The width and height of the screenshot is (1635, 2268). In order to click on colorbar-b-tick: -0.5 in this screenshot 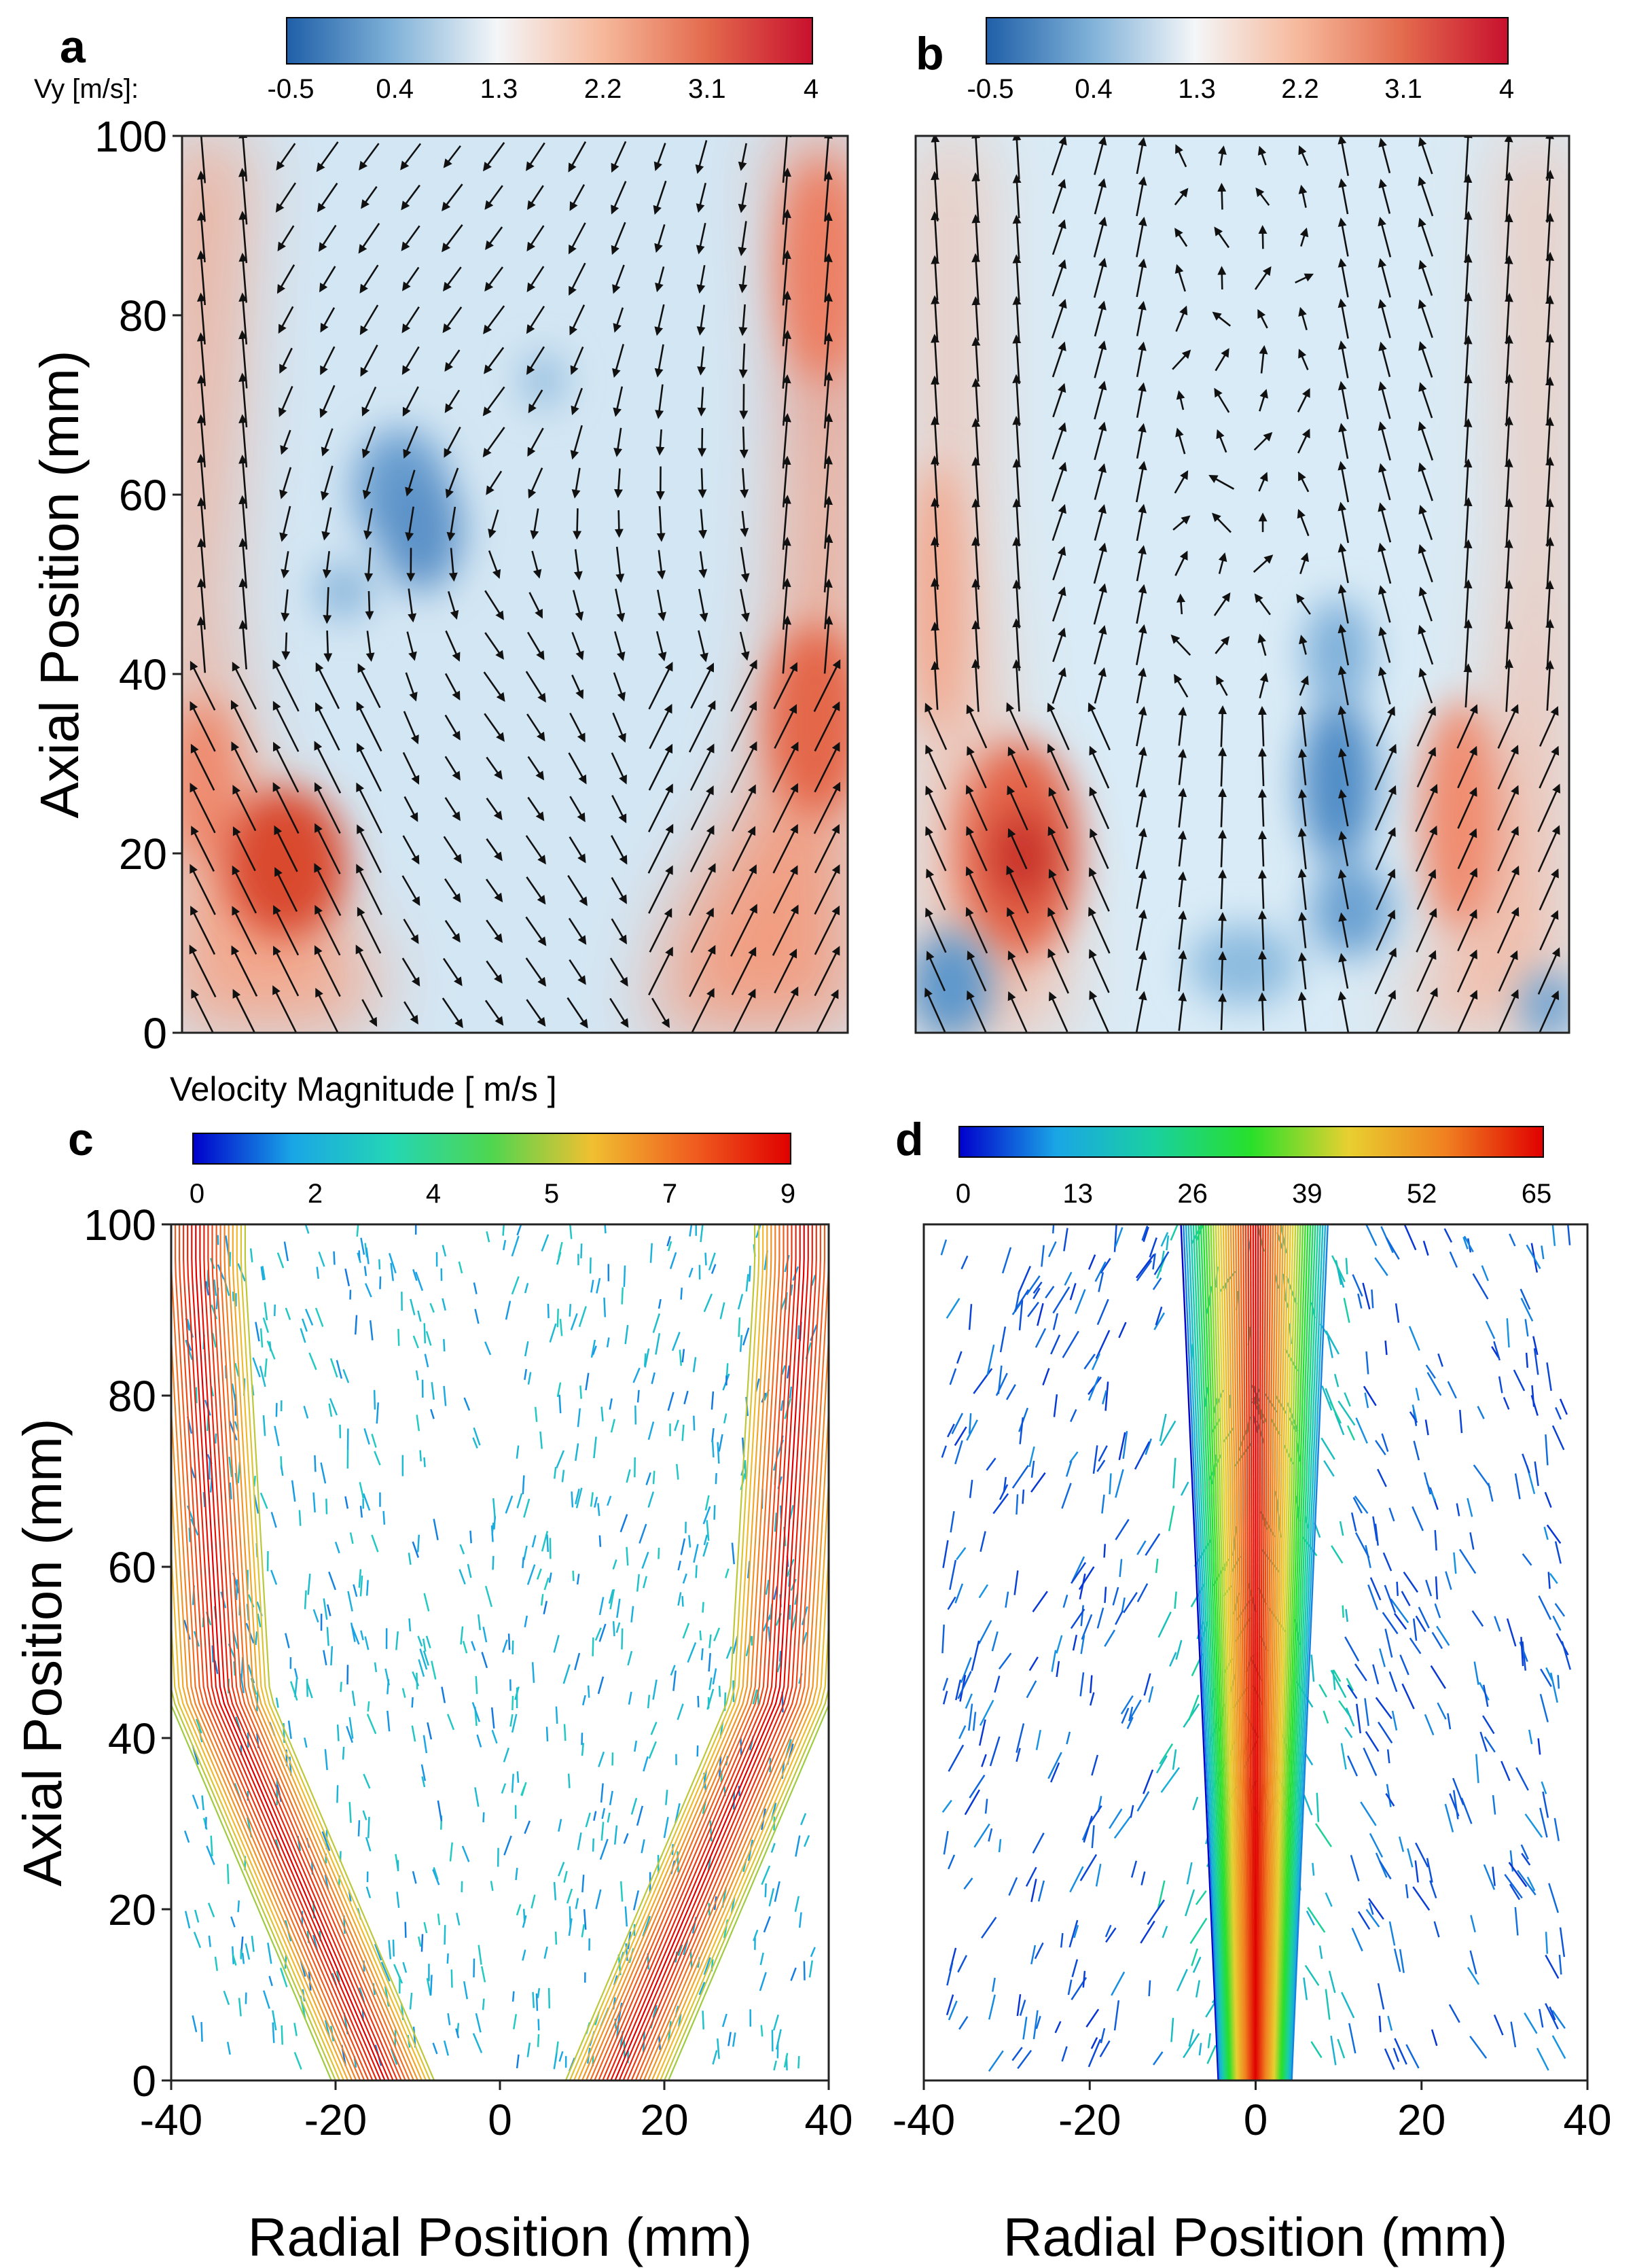, I will do `click(991, 89)`.